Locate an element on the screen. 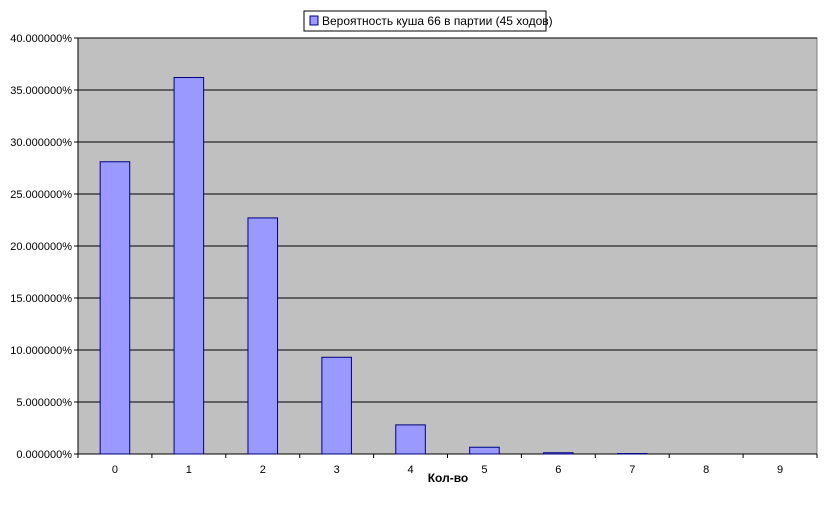  x-tick-label: 1 is located at coordinates (189, 470).